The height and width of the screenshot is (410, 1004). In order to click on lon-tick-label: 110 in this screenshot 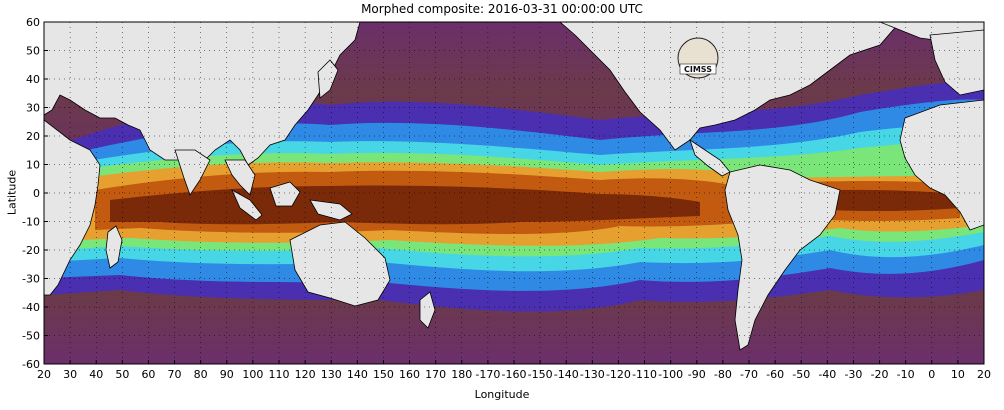, I will do `click(279, 374)`.